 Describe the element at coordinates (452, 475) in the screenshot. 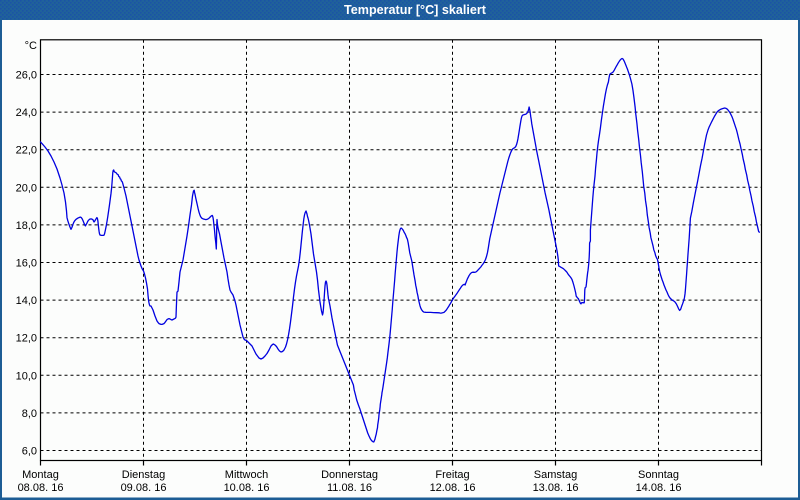

I see `svg-text: Freitag` at that location.